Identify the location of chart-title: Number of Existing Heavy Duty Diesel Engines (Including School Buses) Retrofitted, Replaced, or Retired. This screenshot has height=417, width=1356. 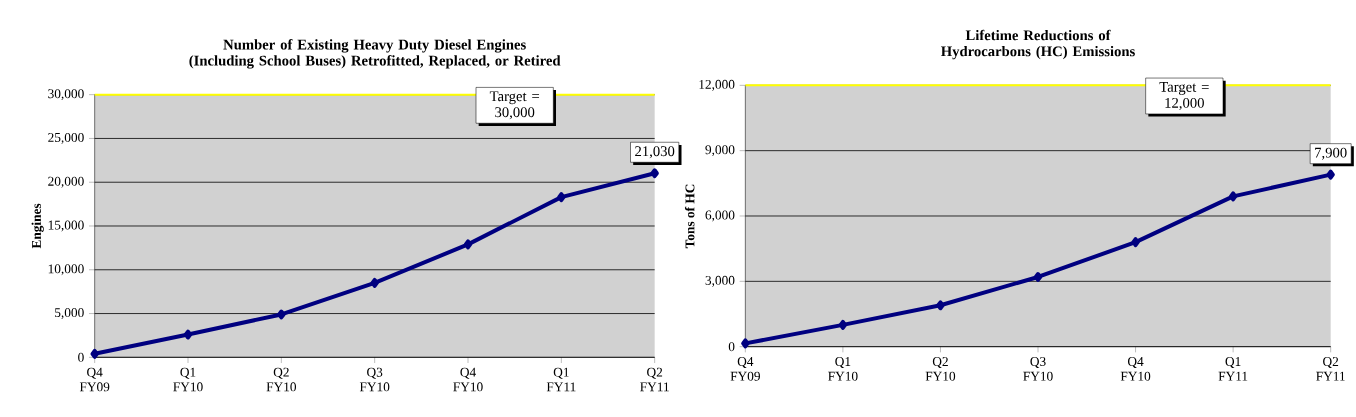
(375, 53).